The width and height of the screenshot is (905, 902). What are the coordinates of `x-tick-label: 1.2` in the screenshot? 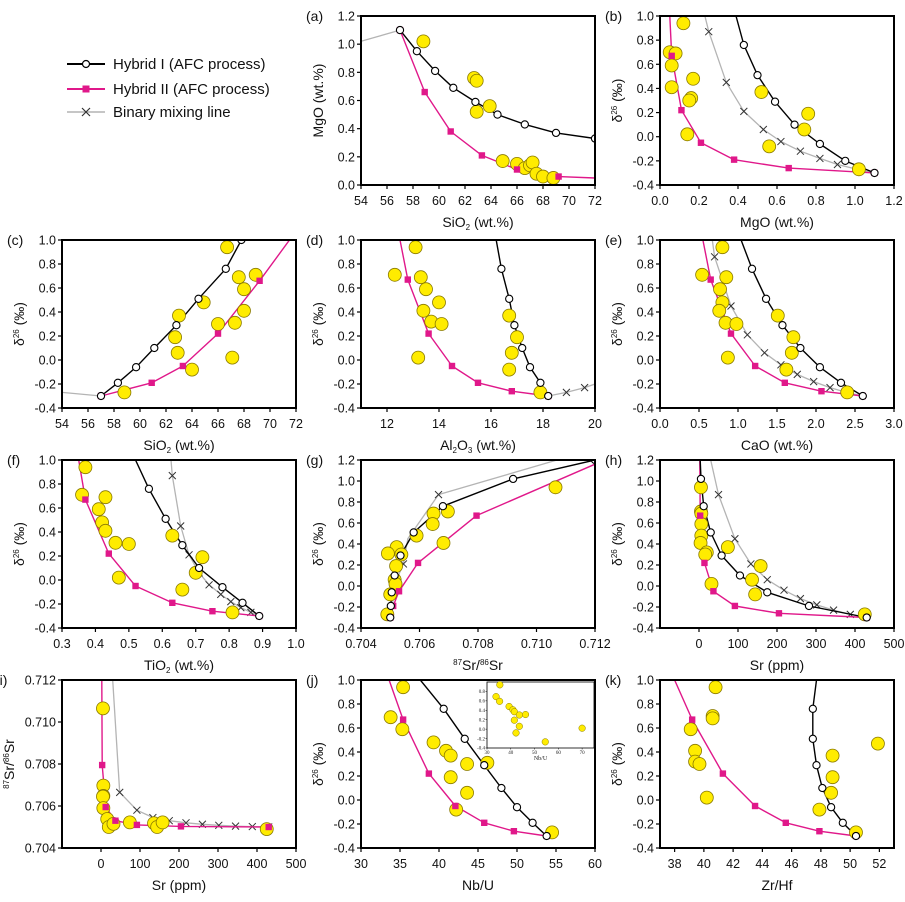 It's located at (893, 201).